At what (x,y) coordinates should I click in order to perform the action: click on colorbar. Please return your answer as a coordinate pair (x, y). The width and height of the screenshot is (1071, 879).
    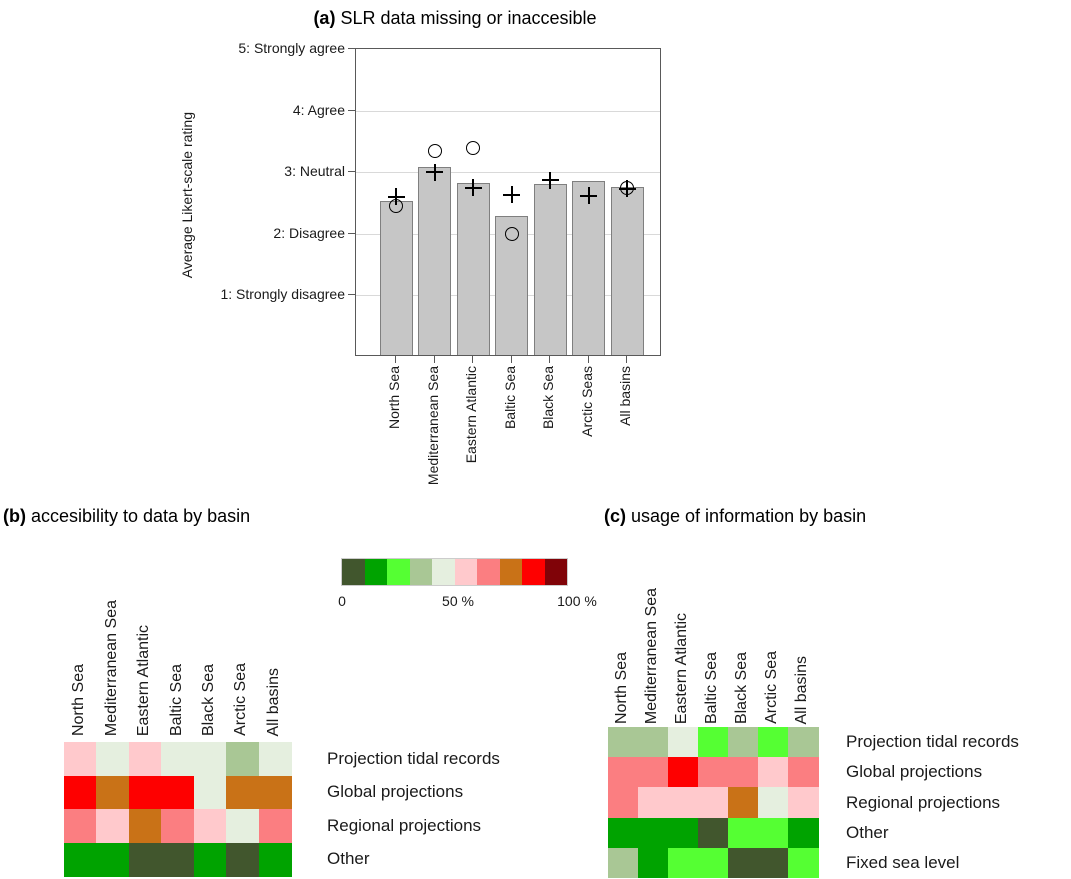
    Looking at the image, I should click on (454, 572).